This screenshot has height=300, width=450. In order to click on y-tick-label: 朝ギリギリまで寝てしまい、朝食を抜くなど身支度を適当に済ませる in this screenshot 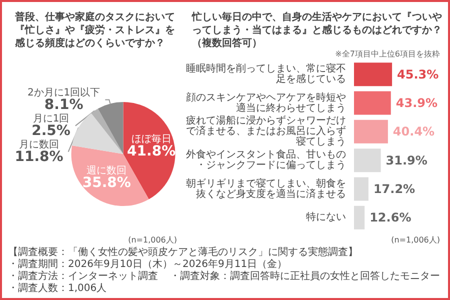, I will do `click(266, 188)`.